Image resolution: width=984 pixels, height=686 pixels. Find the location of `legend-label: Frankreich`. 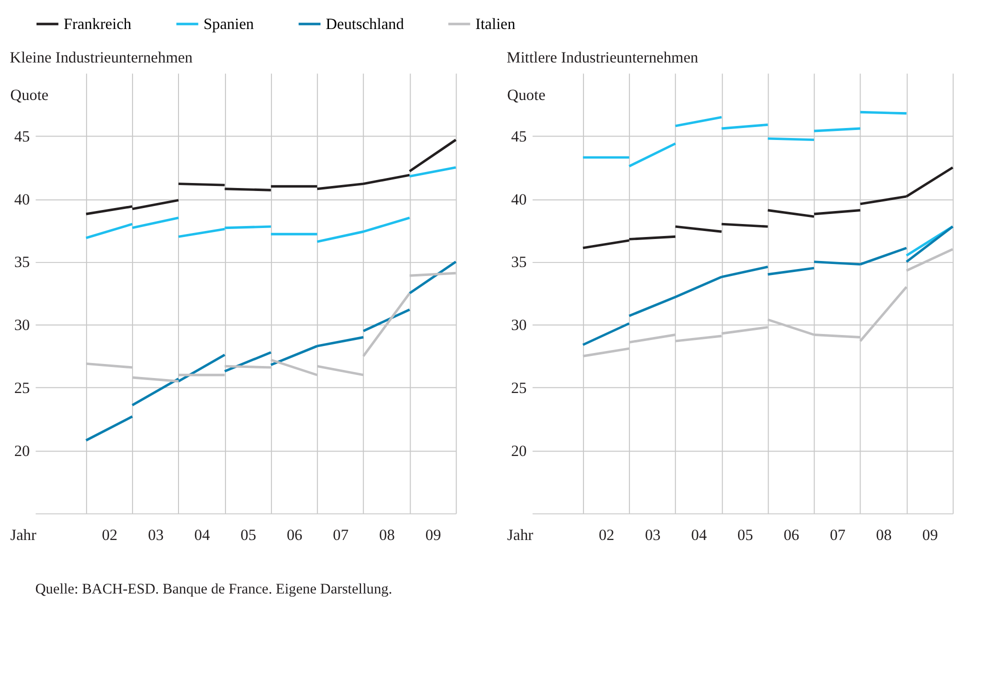

legend-label: Frankreich is located at coordinates (98, 24).